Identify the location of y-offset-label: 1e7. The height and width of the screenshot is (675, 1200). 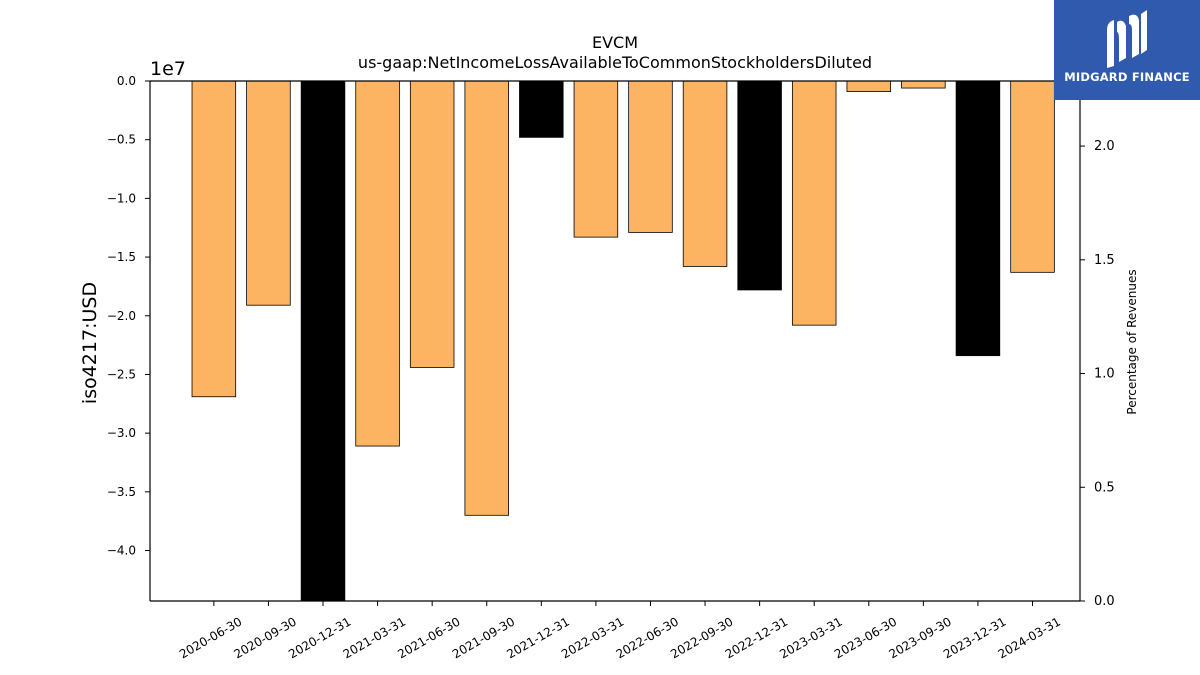
(168, 69).